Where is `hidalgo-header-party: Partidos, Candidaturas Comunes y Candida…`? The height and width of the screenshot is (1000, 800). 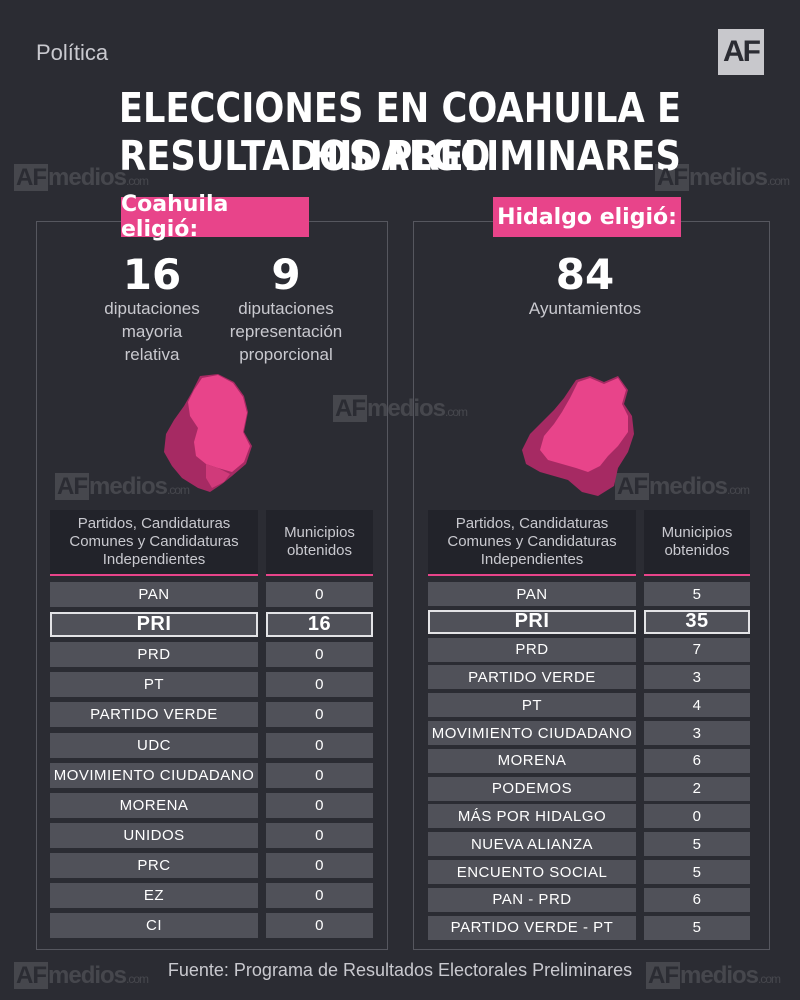 hidalgo-header-party: Partidos, Candidaturas Comunes y Candida… is located at coordinates (532, 543).